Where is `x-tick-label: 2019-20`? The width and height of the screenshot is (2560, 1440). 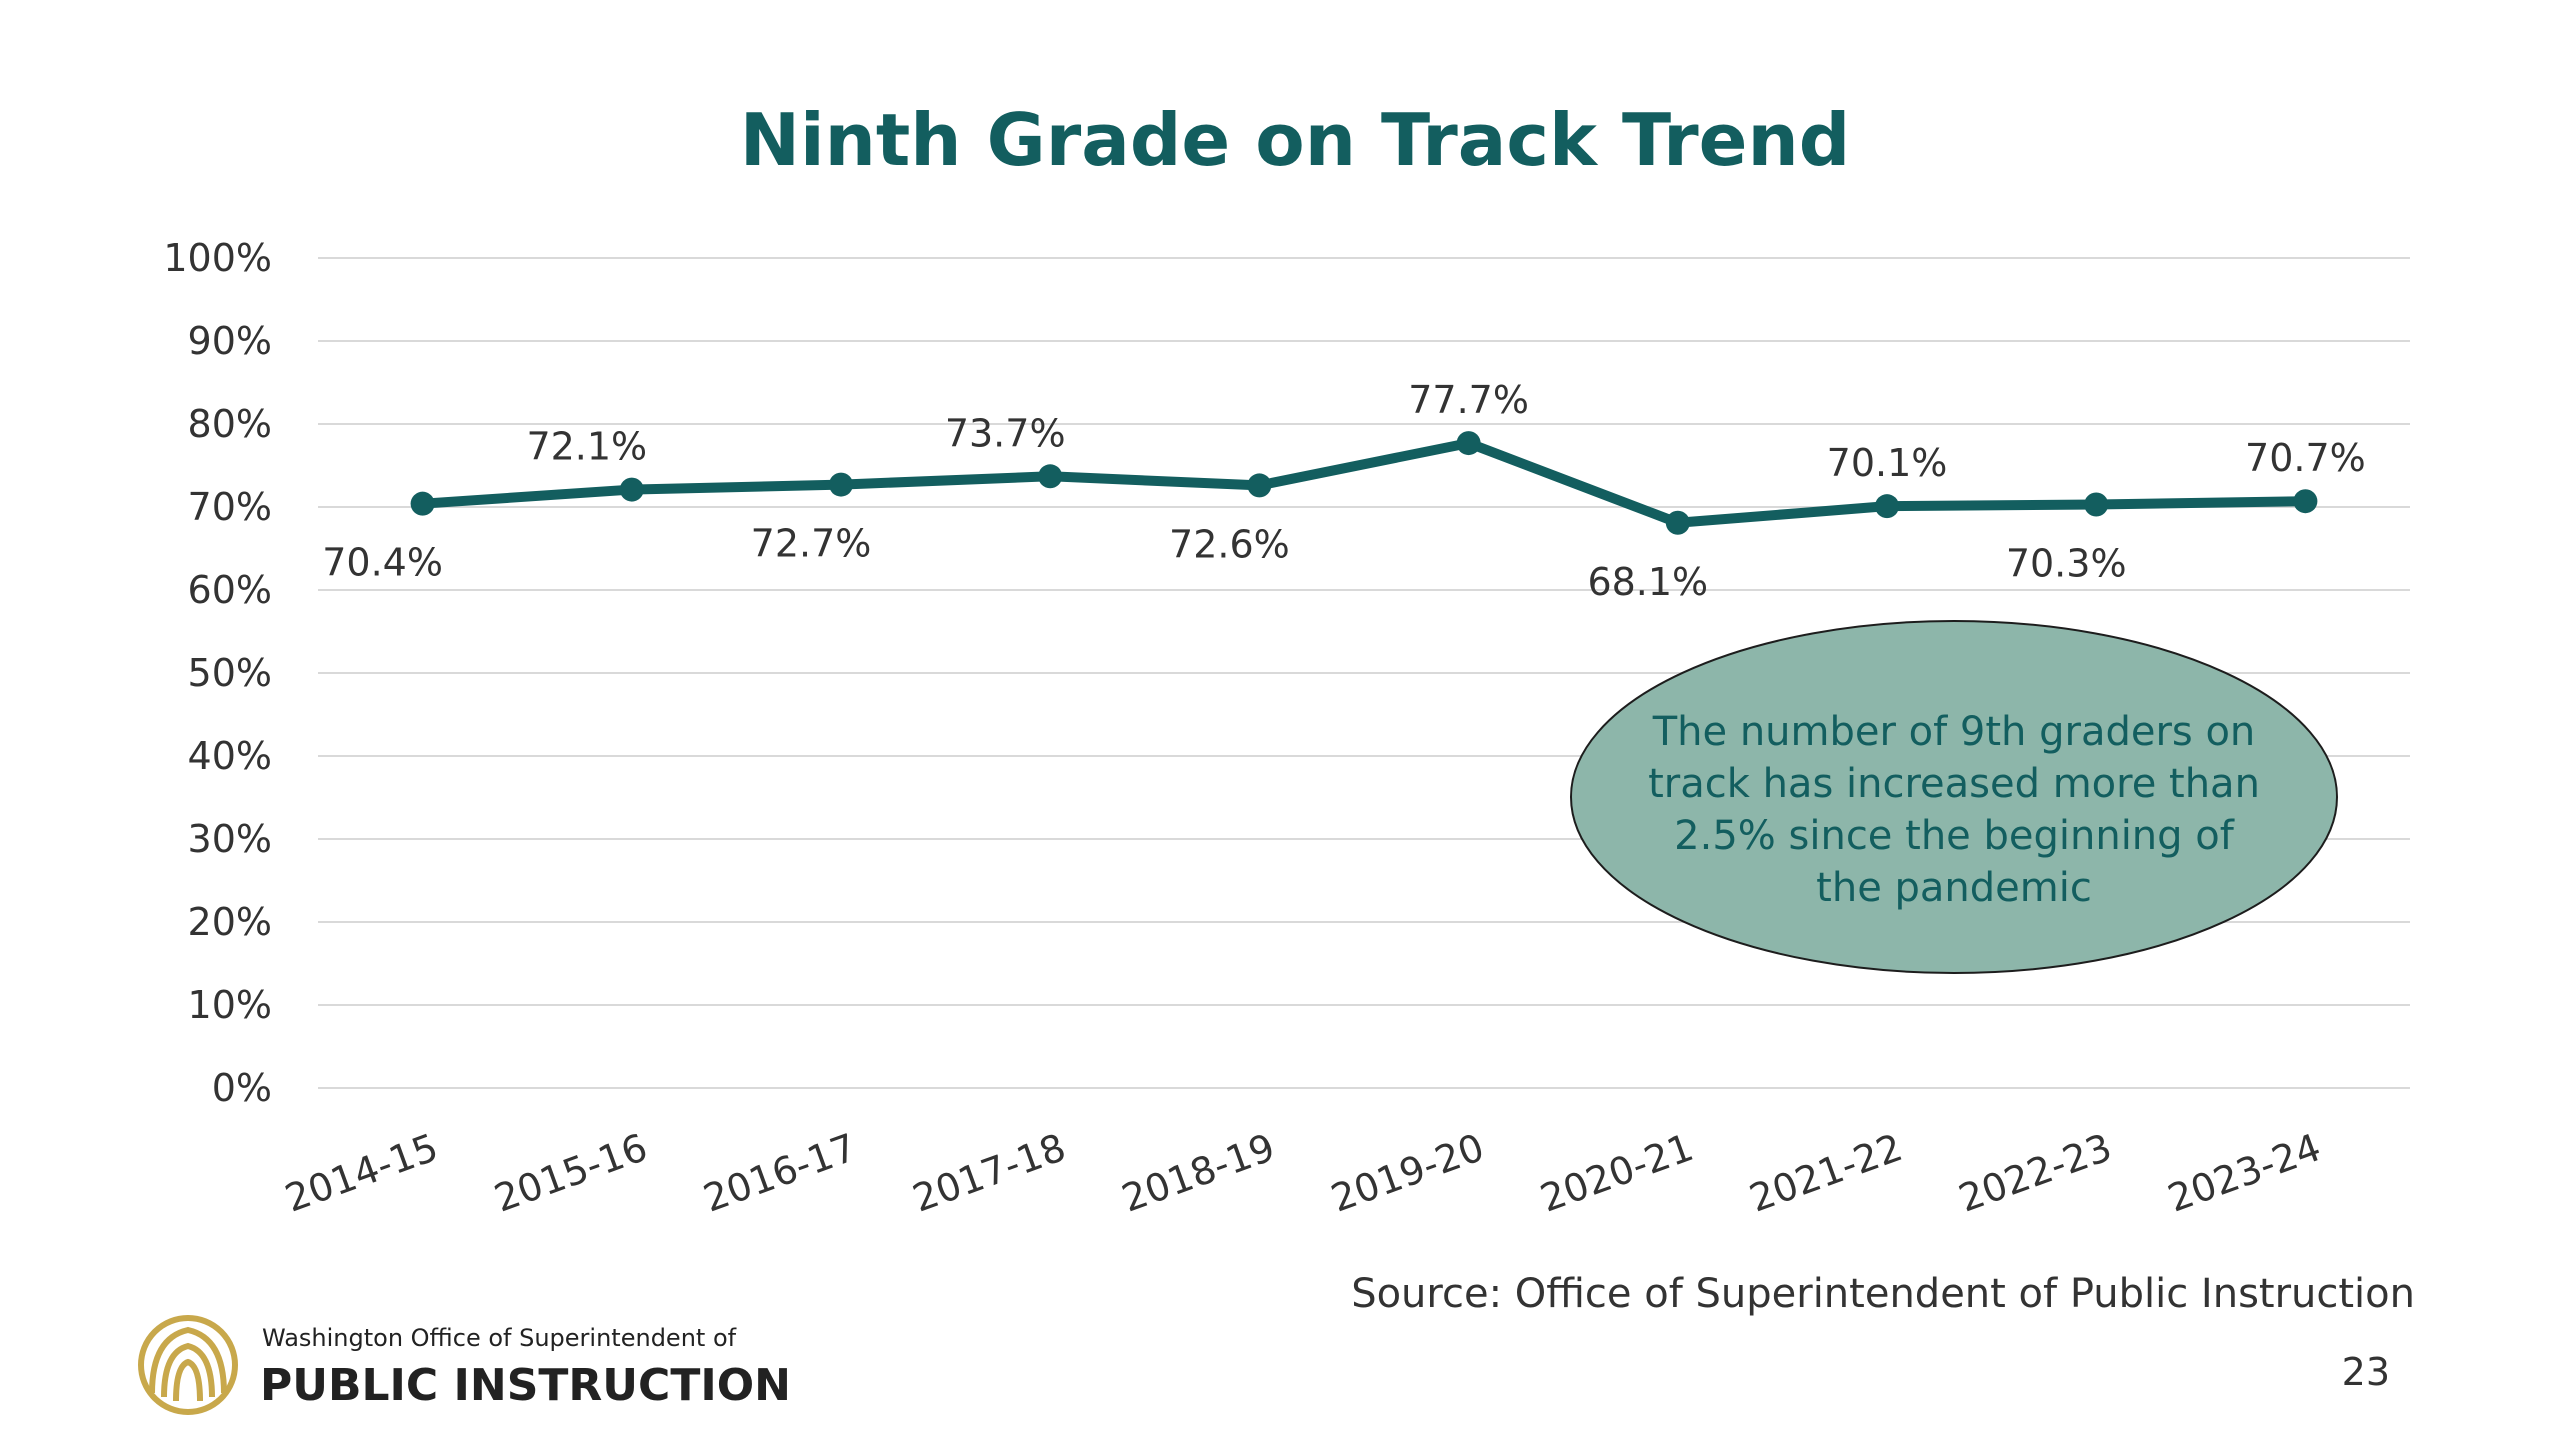 x-tick-label: 2019-20 is located at coordinates (1407, 1173).